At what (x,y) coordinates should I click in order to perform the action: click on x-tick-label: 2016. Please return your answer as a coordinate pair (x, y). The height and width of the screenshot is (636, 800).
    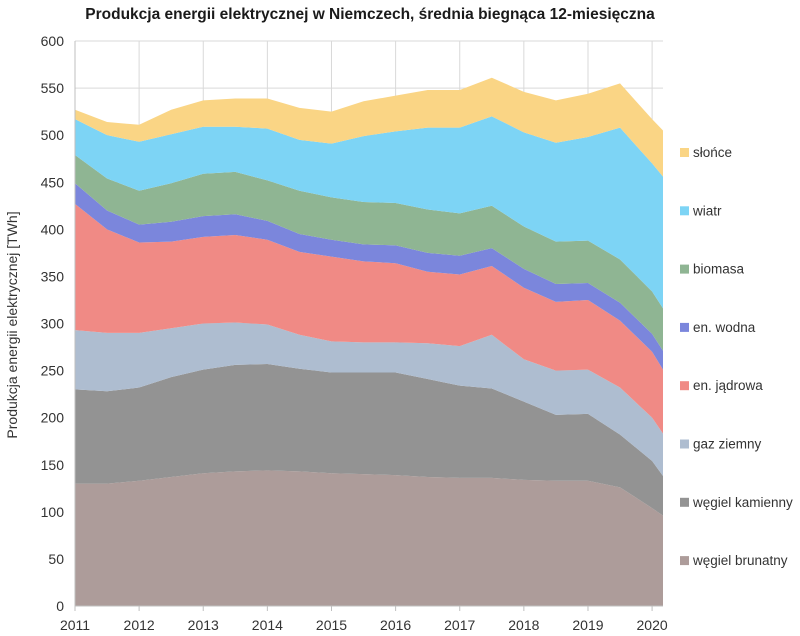
    Looking at the image, I should click on (395, 625).